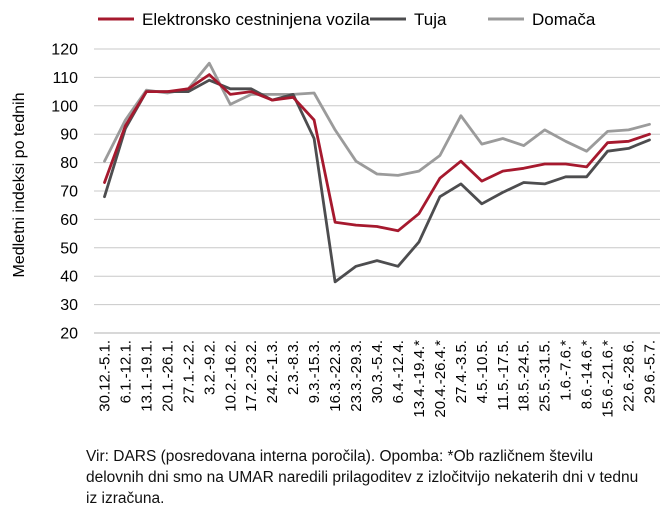 The height and width of the screenshot is (520, 668). Describe the element at coordinates (146, 376) in the screenshot. I see `x-tick-label: 13.1.-19.1.` at that location.